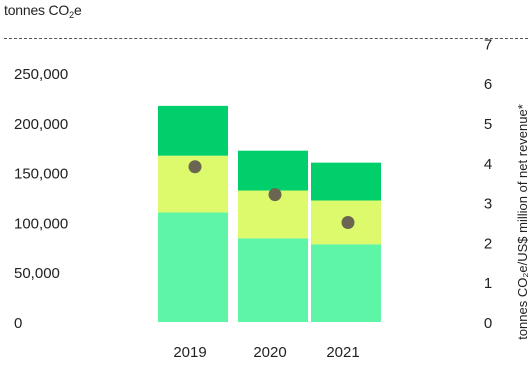  I want to click on x-axis-ticks: 2019 2020 2021, so click(266, 352).